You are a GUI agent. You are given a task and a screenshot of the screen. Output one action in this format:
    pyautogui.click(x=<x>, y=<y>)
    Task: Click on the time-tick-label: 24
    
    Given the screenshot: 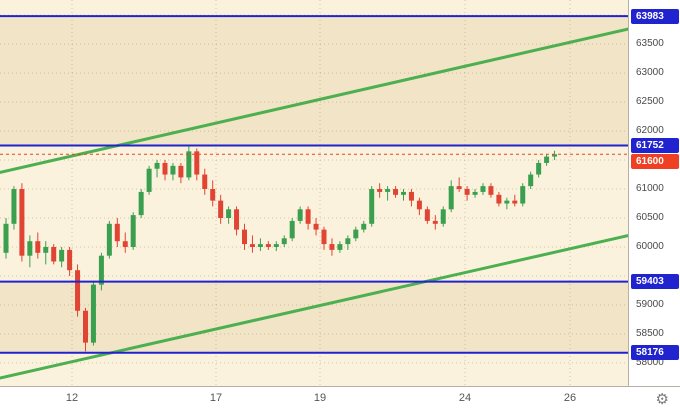 What is the action you would take?
    pyautogui.click(x=465, y=398)
    